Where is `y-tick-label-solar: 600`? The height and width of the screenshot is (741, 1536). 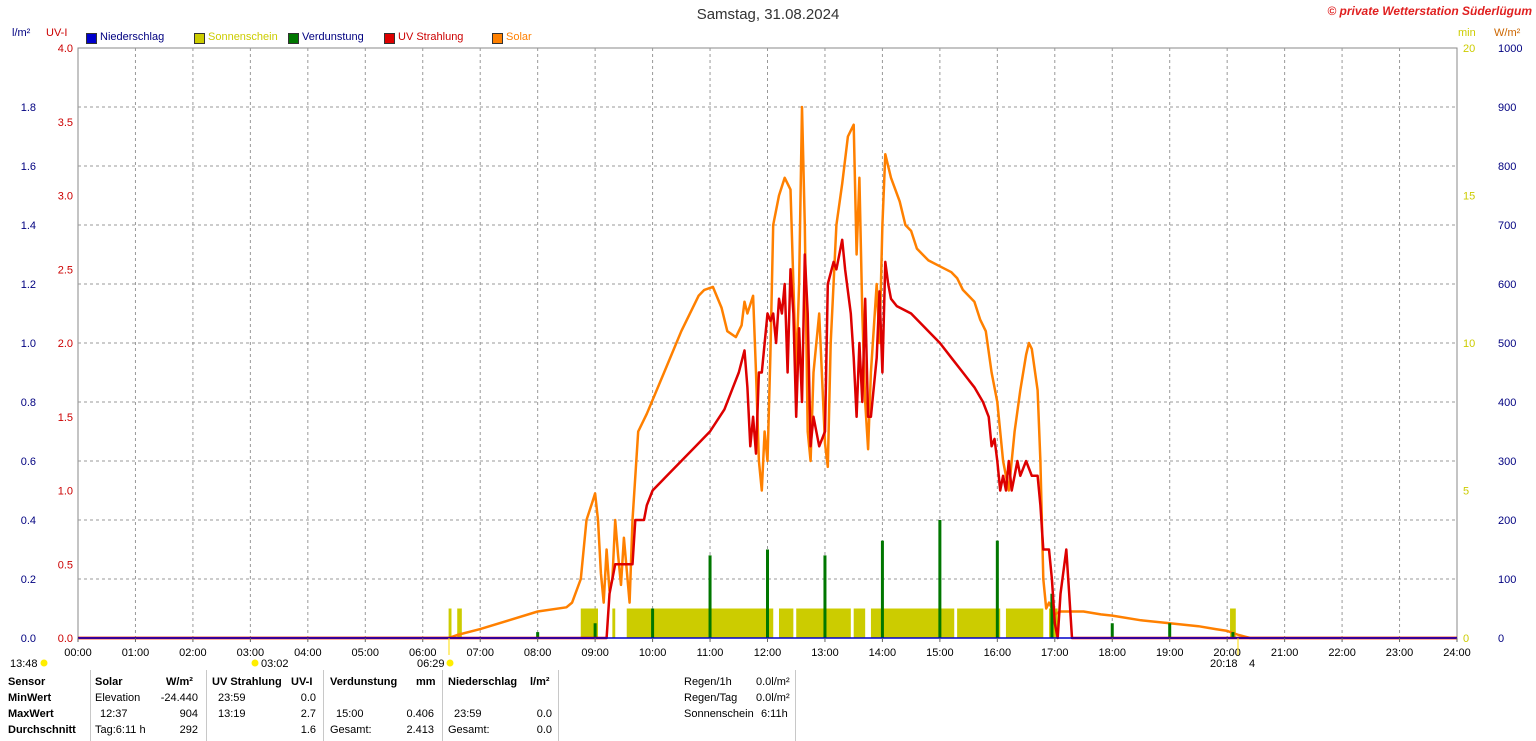 y-tick-label-solar: 600 is located at coordinates (1507, 285).